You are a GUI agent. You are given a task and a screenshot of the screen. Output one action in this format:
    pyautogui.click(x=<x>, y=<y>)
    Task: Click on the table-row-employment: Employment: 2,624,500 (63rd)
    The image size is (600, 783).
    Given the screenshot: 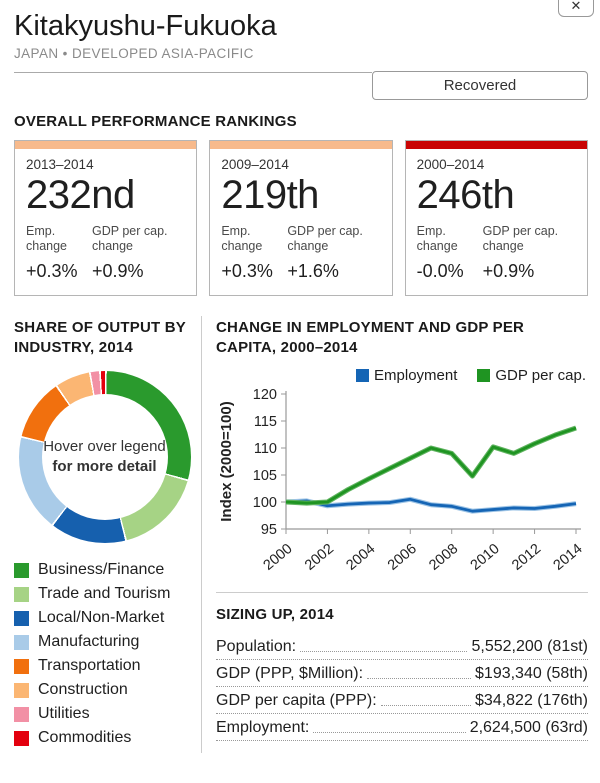 What is the action you would take?
    pyautogui.click(x=402, y=727)
    